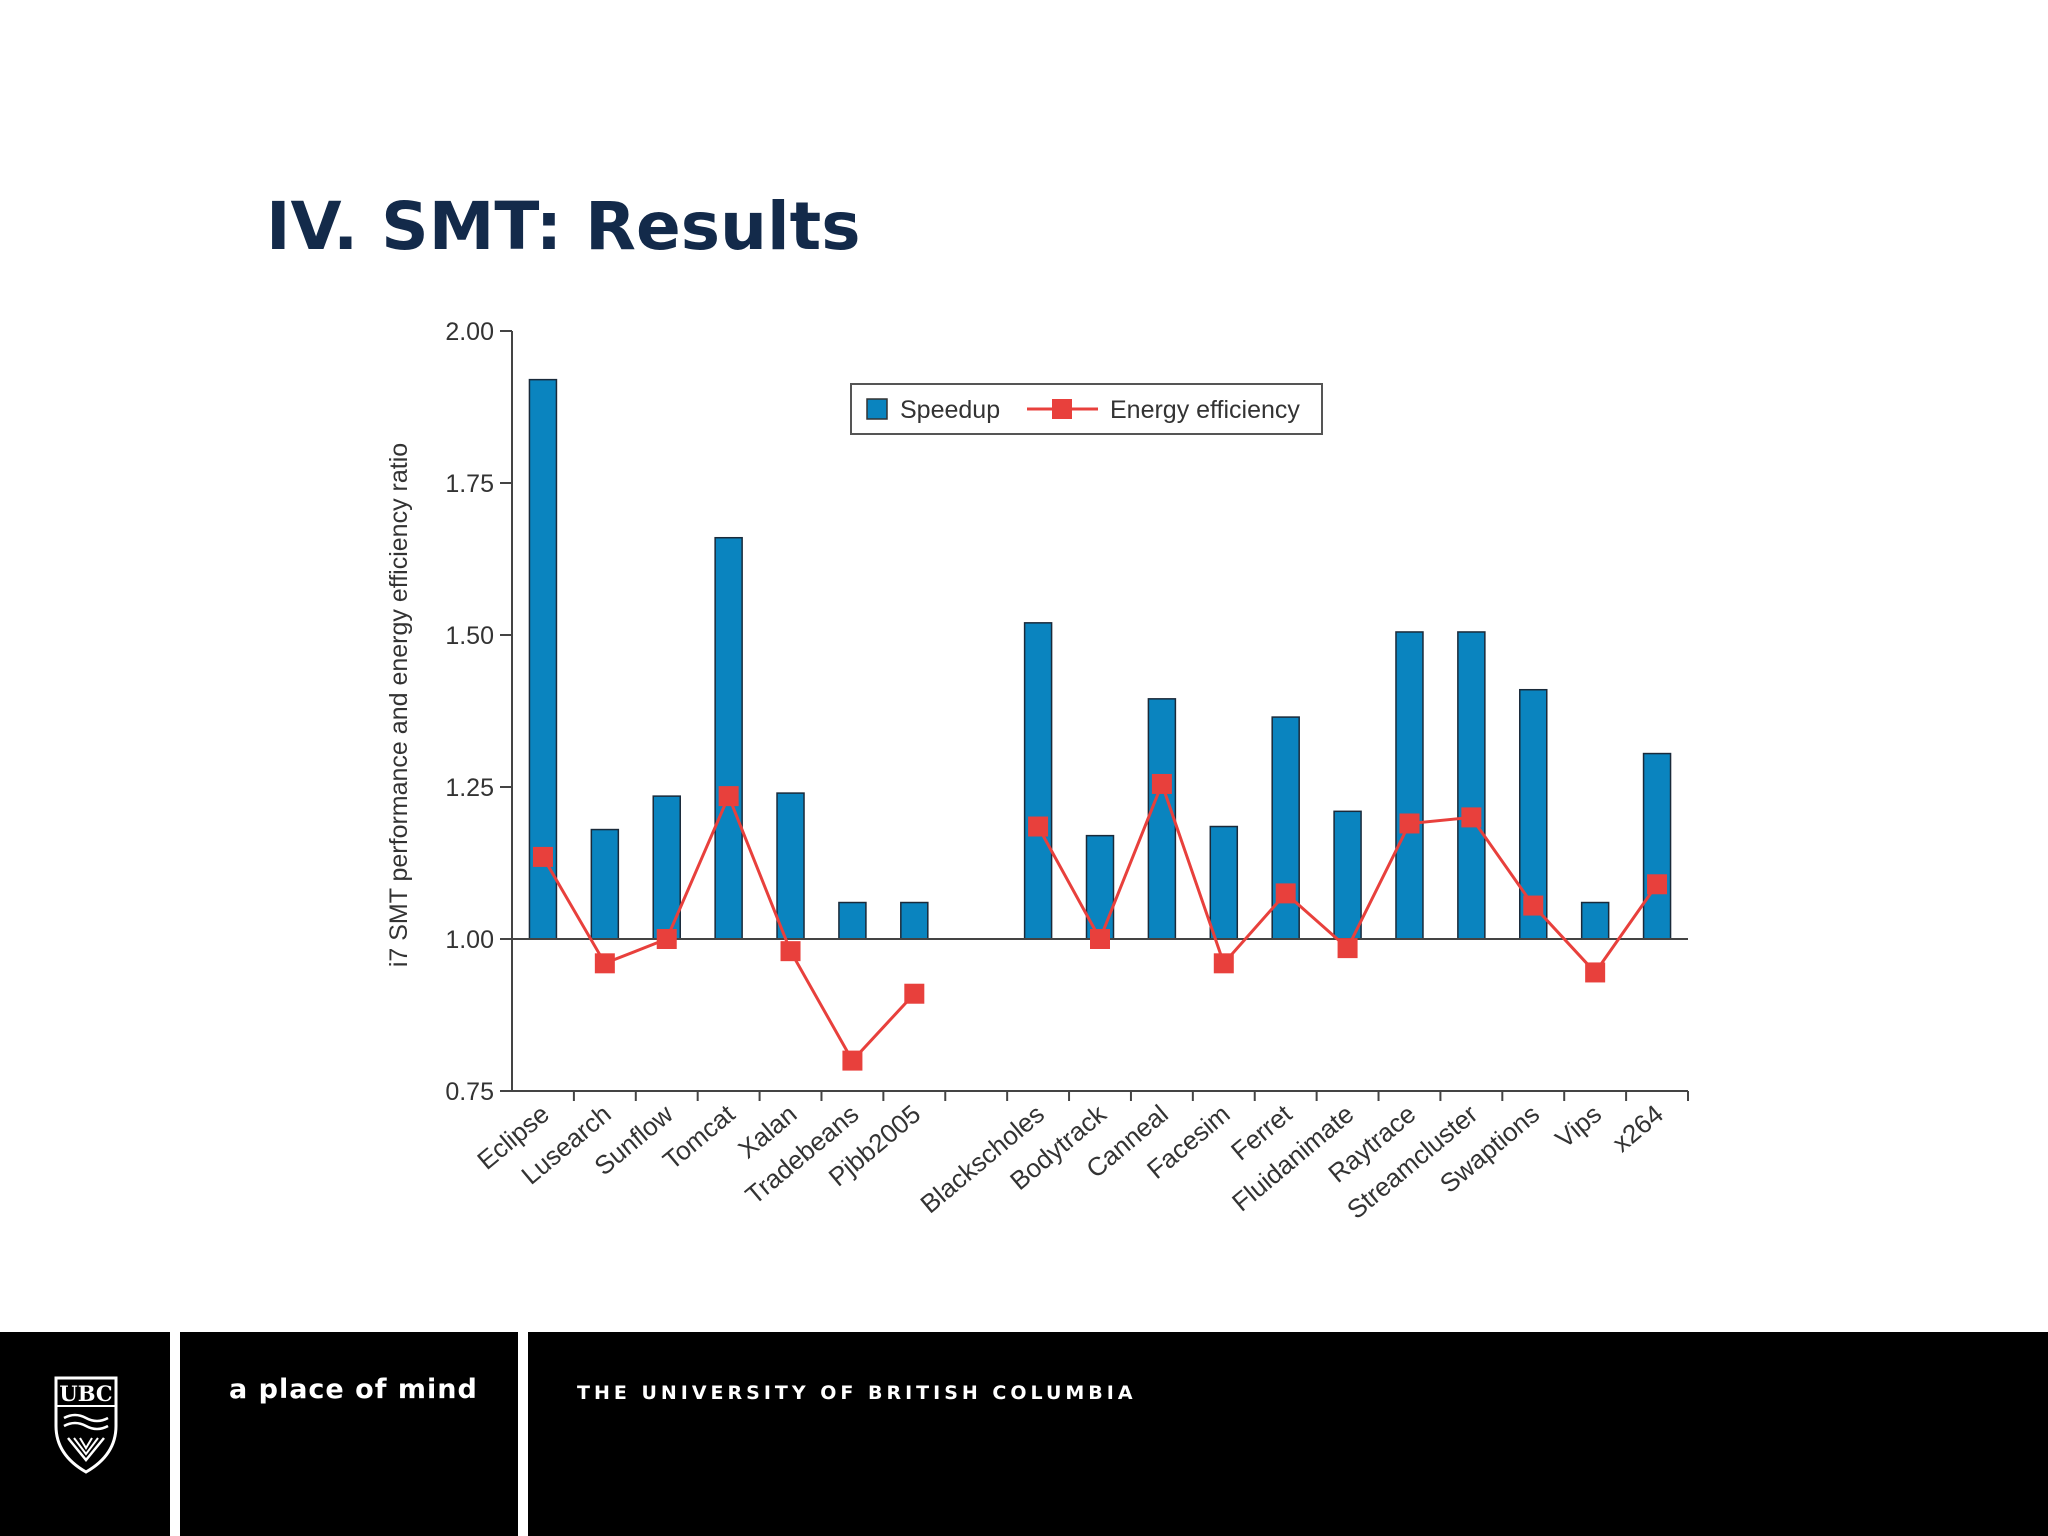 Image resolution: width=2048 pixels, height=1536 pixels. Describe the element at coordinates (877, 409) in the screenshot. I see `legend-speedup-swatch` at that location.